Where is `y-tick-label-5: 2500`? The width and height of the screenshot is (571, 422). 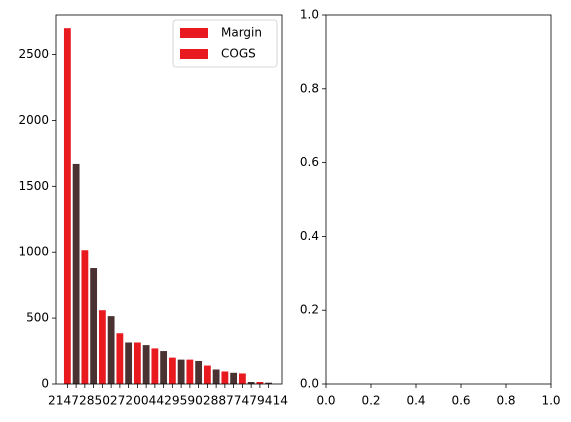
y-tick-label-5: 2500 is located at coordinates (33, 54).